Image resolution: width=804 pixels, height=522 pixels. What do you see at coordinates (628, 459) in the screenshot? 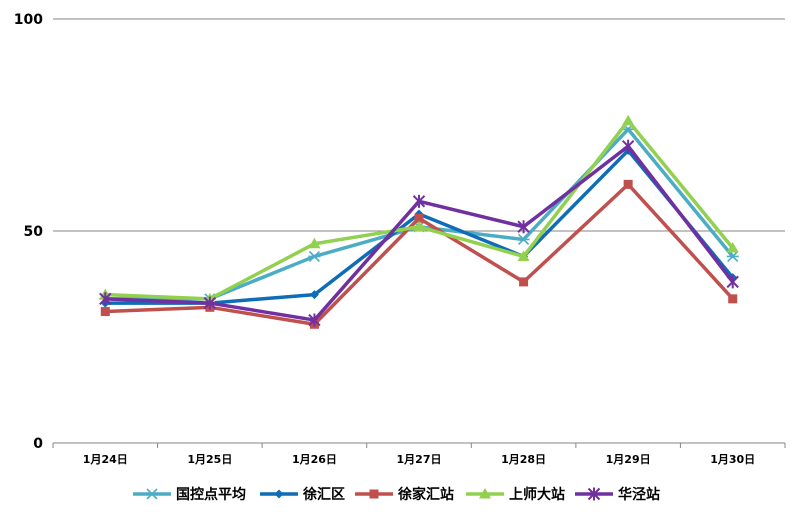
I see `x-tick-label: 1月29日` at bounding box center [628, 459].